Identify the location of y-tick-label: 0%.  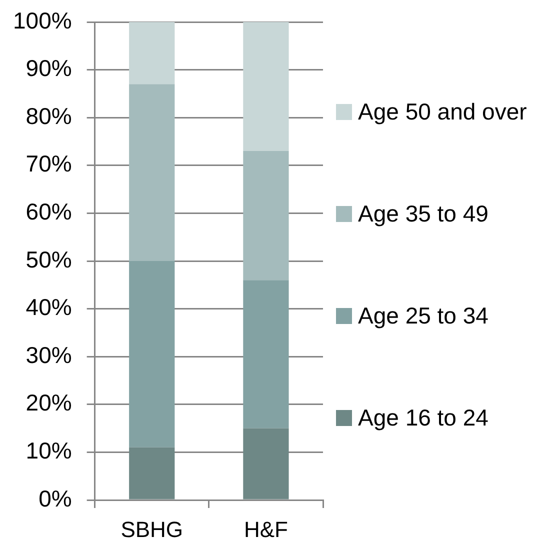
(55, 498).